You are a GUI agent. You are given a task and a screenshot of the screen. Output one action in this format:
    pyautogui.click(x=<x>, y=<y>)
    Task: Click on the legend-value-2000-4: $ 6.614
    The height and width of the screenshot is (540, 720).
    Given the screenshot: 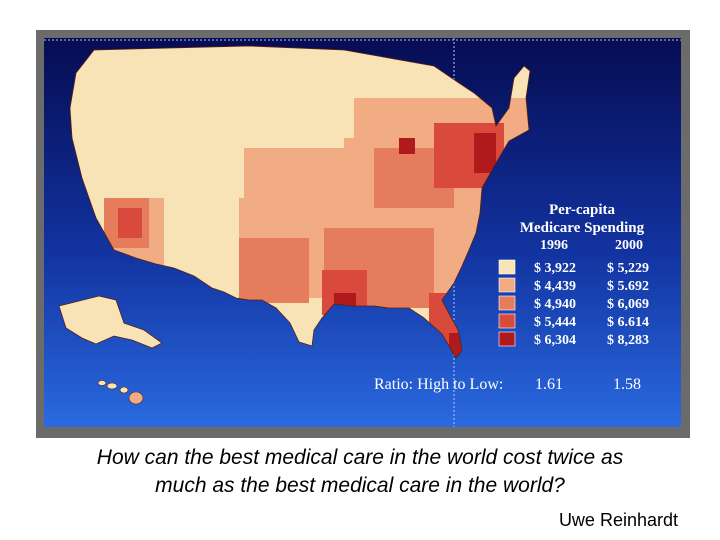 What is the action you would take?
    pyautogui.click(x=628, y=322)
    